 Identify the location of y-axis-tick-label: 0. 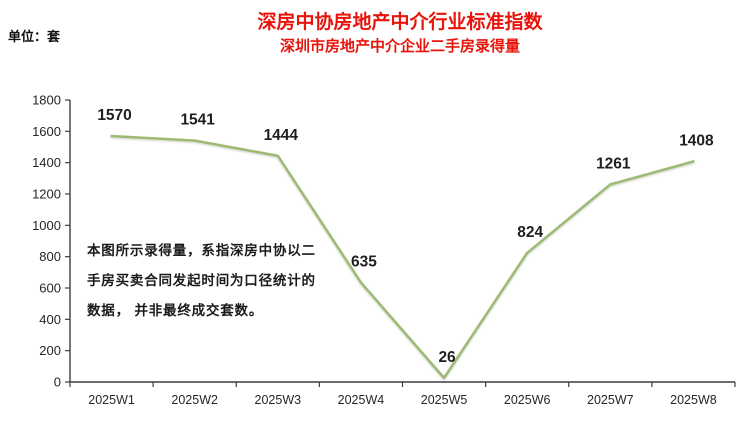
(57, 382).